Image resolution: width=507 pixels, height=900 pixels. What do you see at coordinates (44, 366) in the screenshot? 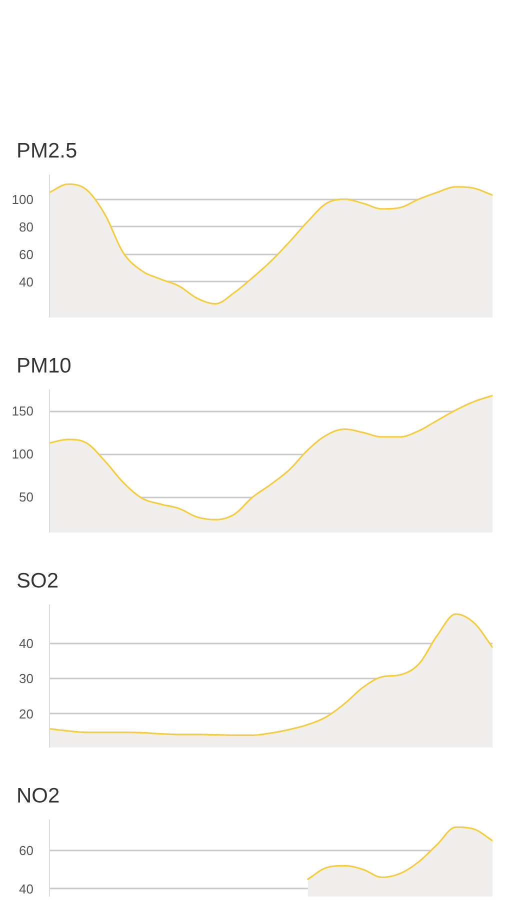
I see `chart-title: PM10` at bounding box center [44, 366].